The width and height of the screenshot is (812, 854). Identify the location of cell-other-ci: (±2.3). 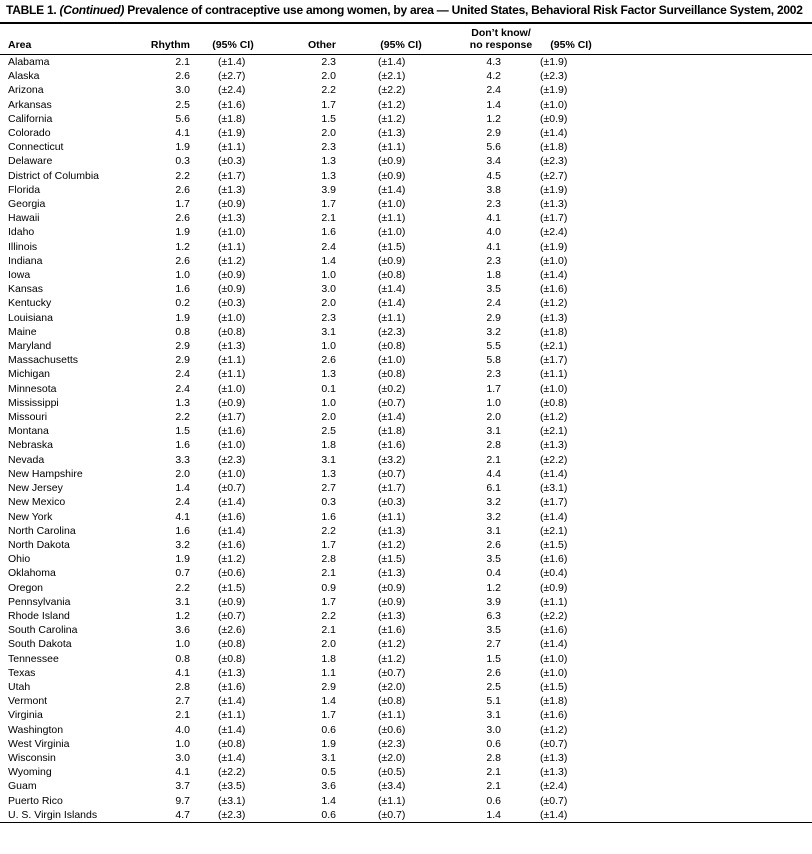
(392, 331).